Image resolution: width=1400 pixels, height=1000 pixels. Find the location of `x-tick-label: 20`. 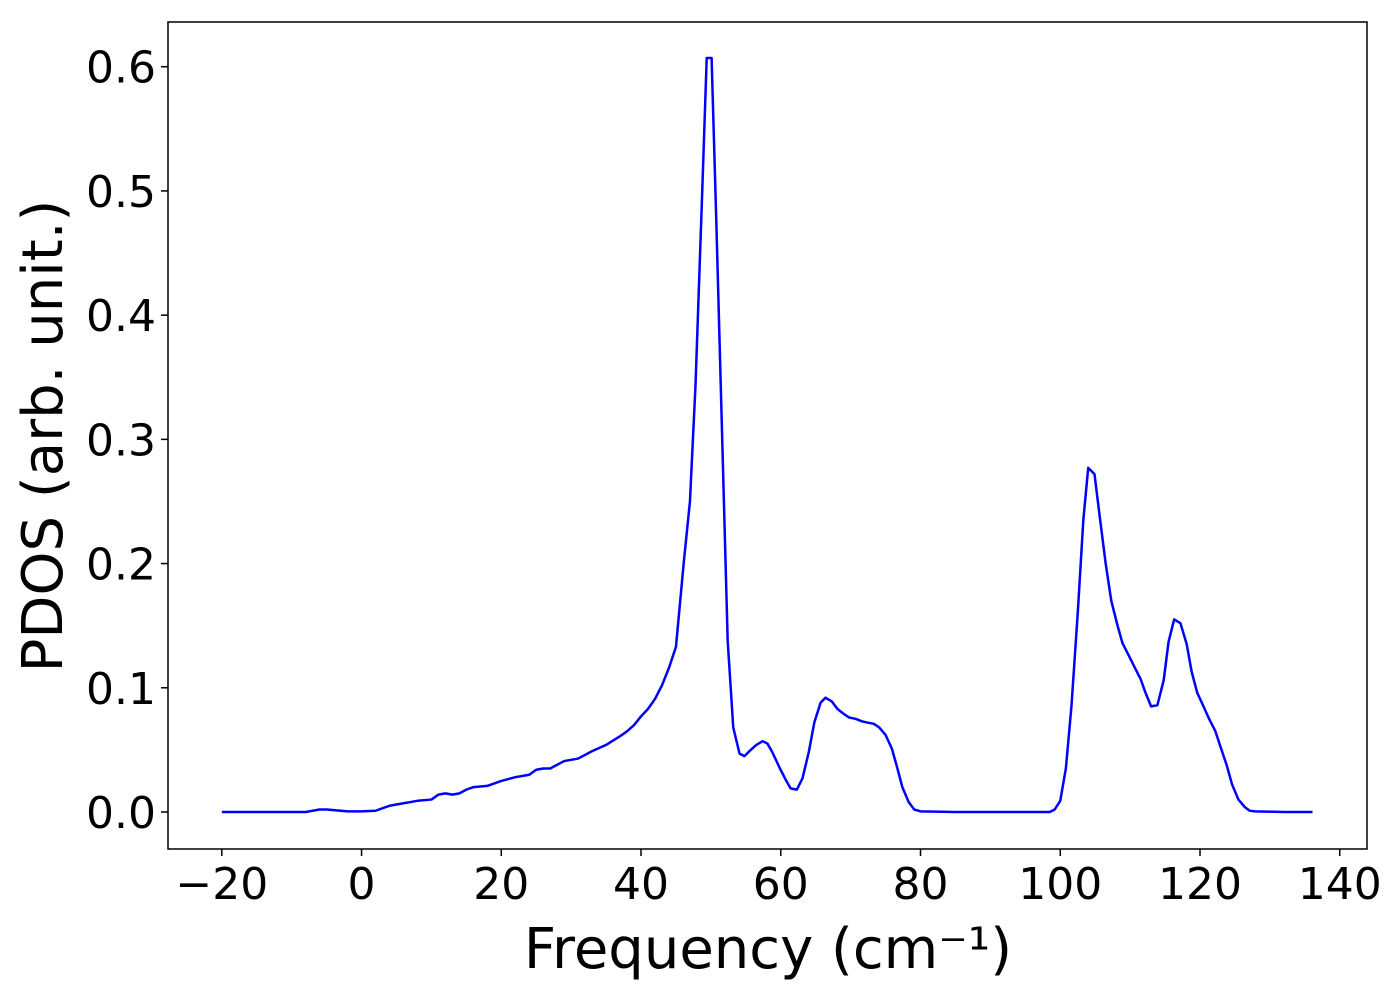

x-tick-label: 20 is located at coordinates (501, 884).